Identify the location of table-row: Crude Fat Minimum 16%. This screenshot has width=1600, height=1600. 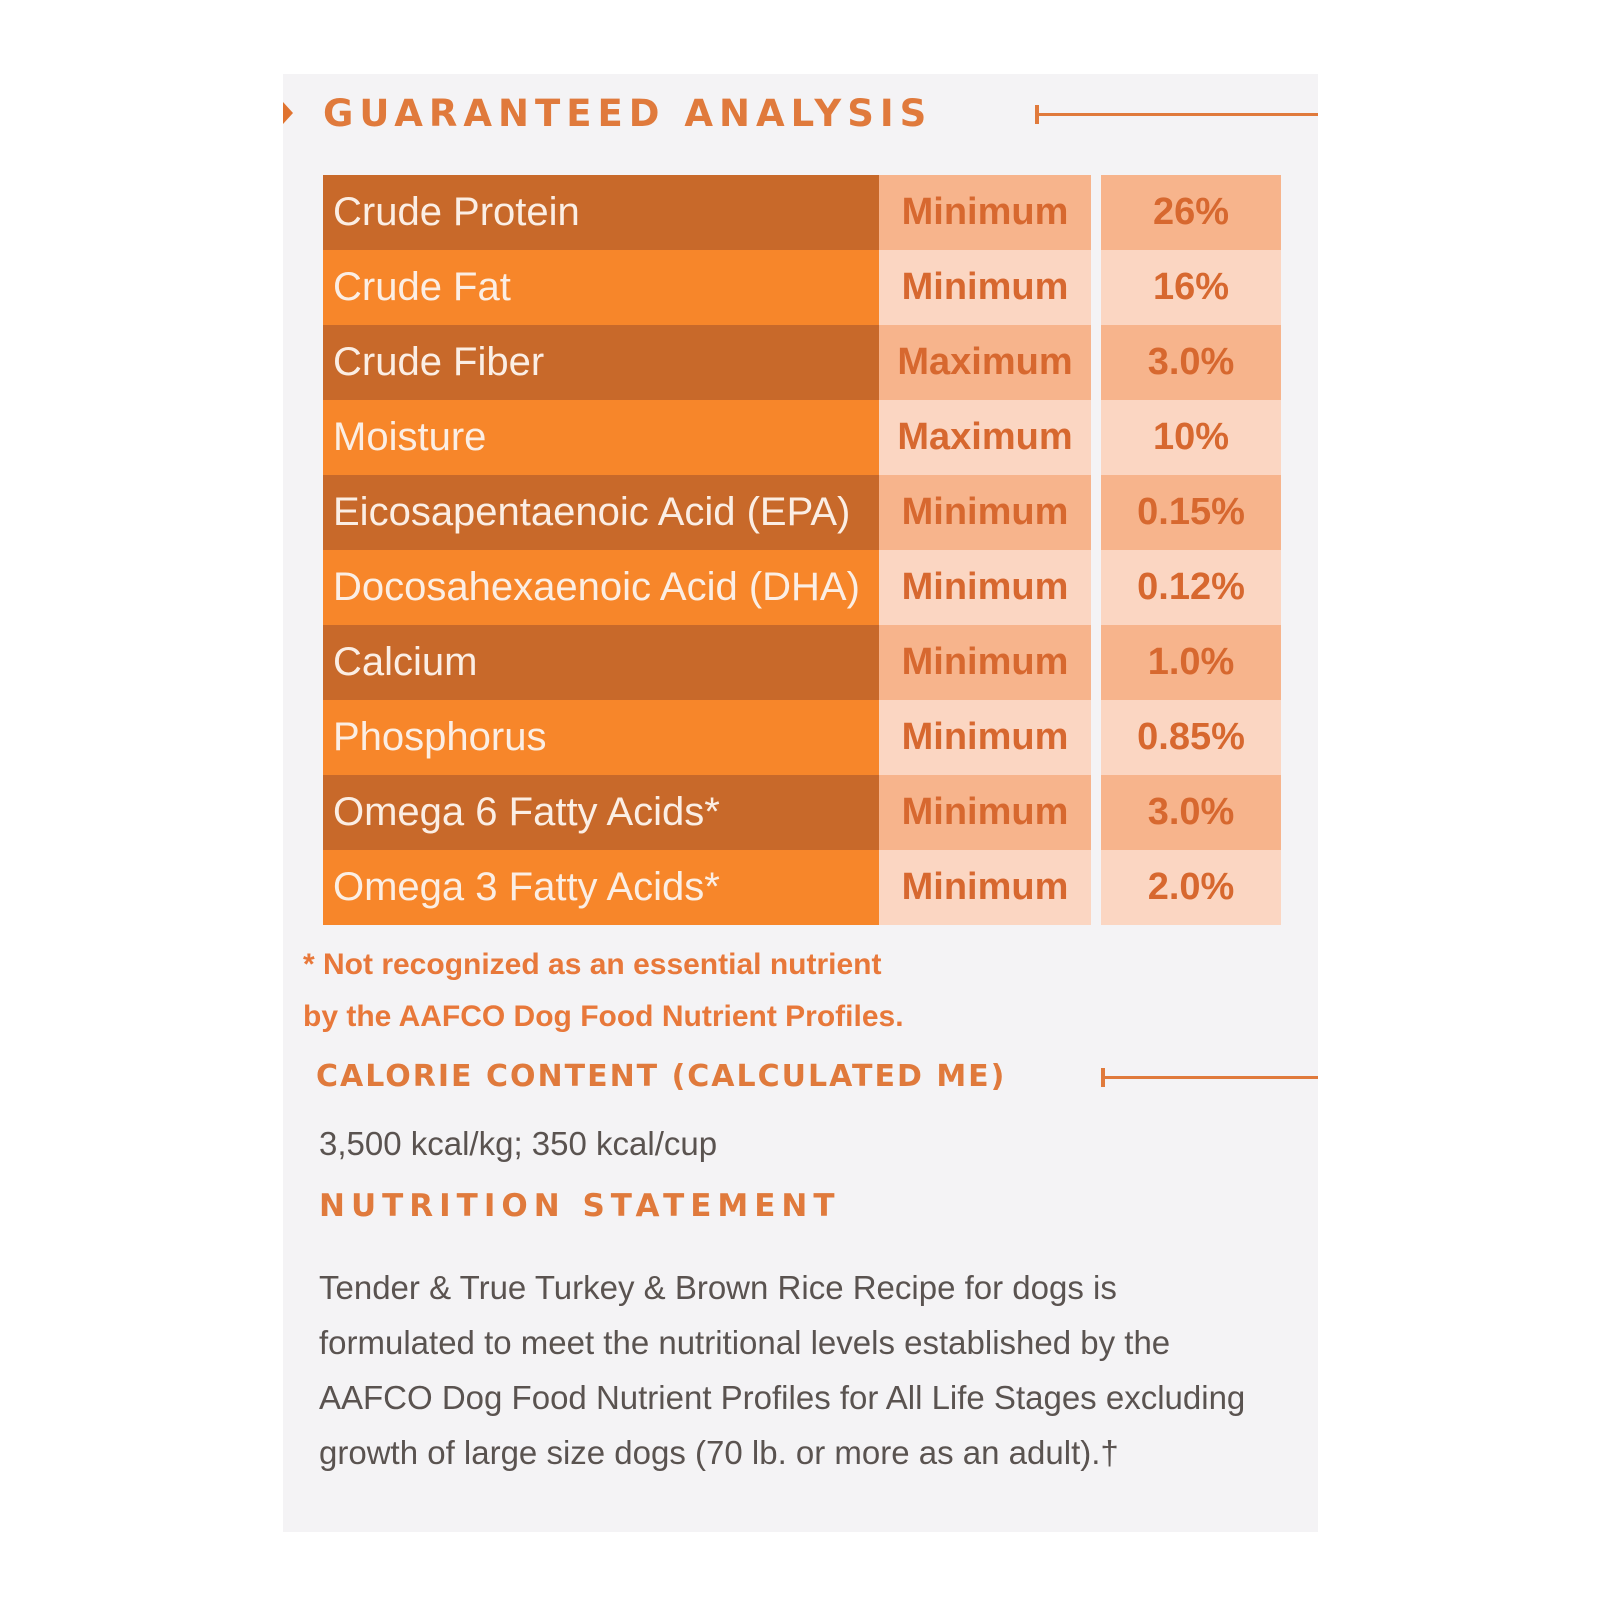
(802, 287).